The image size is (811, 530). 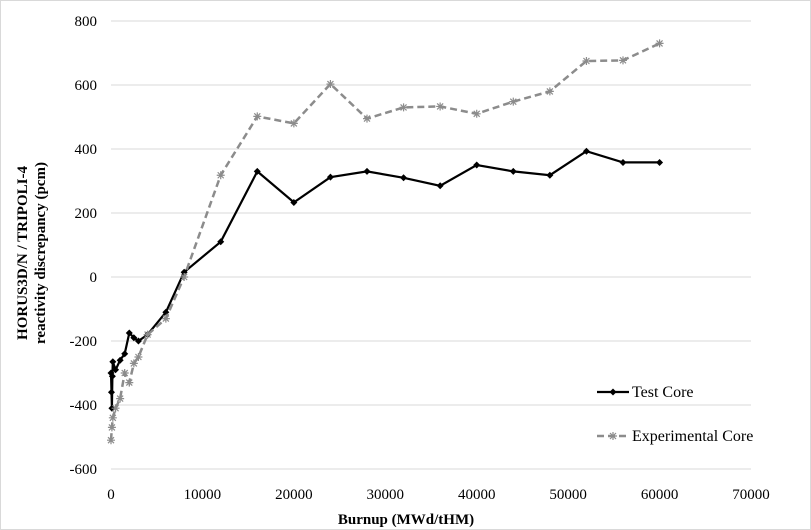 I want to click on x-tick-label: 0, so click(x=111, y=495).